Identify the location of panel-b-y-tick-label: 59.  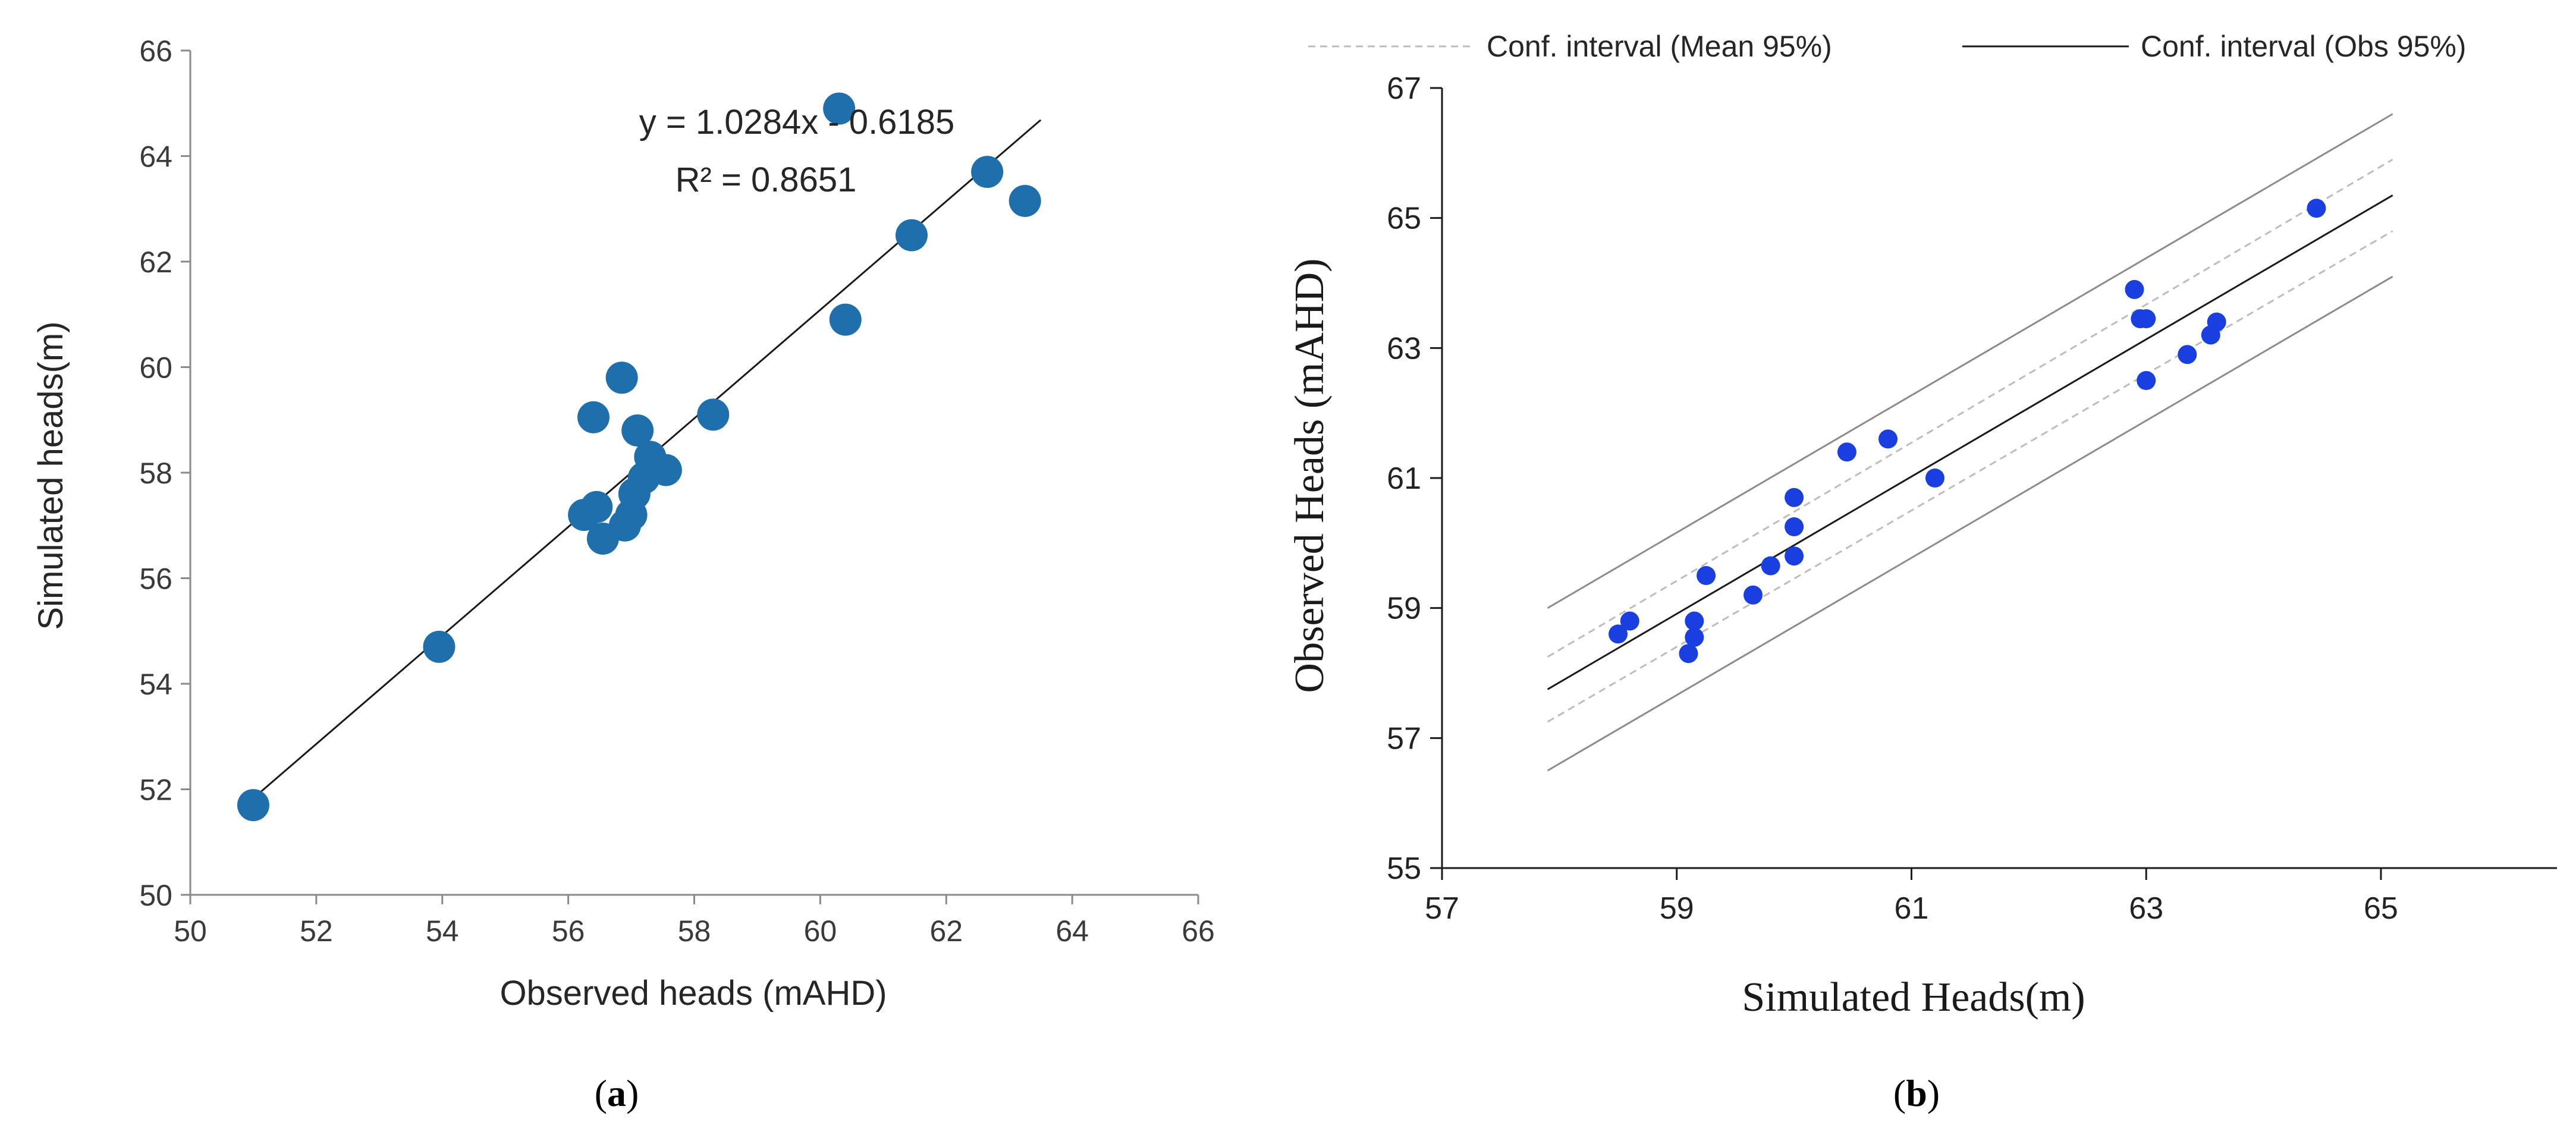
(1404, 609).